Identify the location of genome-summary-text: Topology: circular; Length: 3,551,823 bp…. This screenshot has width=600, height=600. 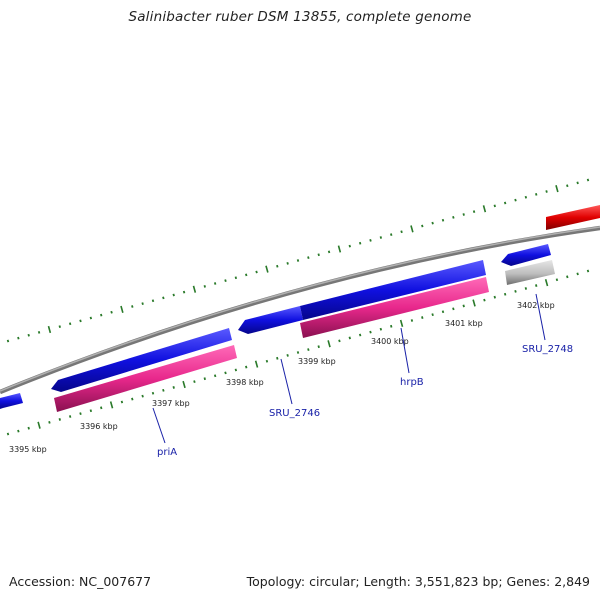
(418, 581).